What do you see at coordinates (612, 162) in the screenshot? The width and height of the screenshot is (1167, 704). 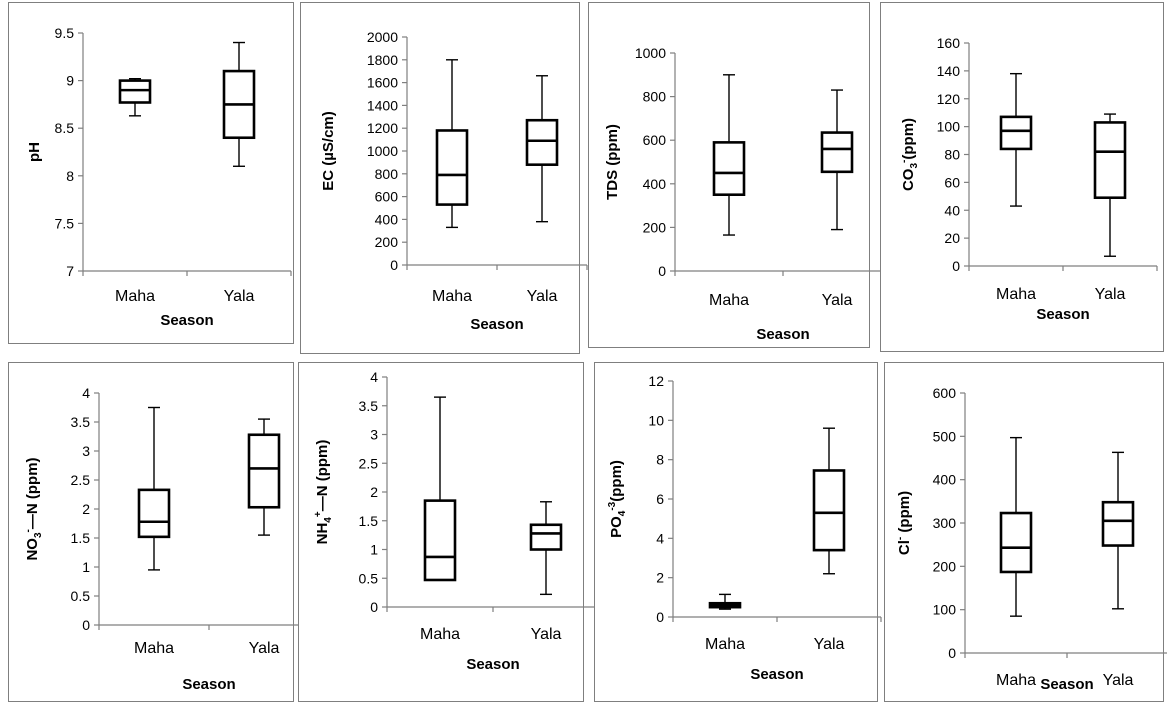 I see `y-axis-title: TDS (ppm)` at bounding box center [612, 162].